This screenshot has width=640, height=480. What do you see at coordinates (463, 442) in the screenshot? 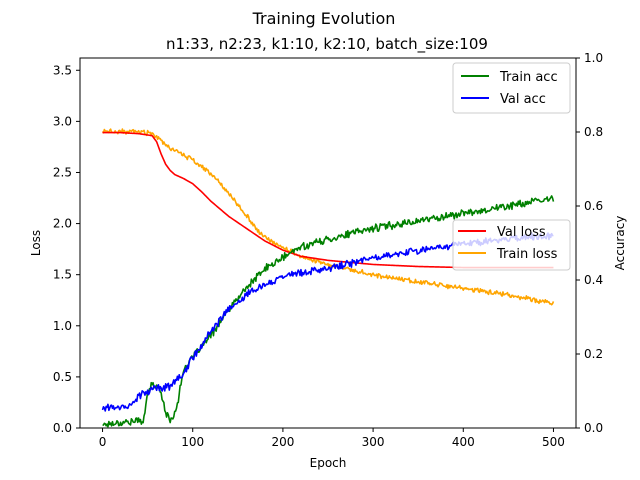
I see `x-tick-label: 400` at bounding box center [463, 442].